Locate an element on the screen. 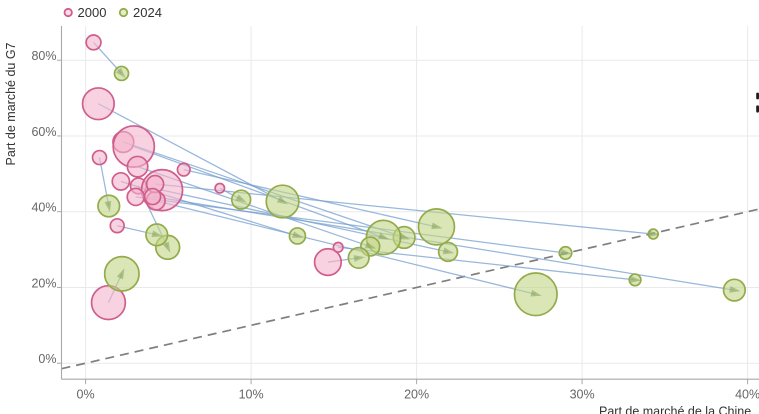 This screenshot has height=414, width=759. x-tick-label-10: 10% is located at coordinates (251, 395).